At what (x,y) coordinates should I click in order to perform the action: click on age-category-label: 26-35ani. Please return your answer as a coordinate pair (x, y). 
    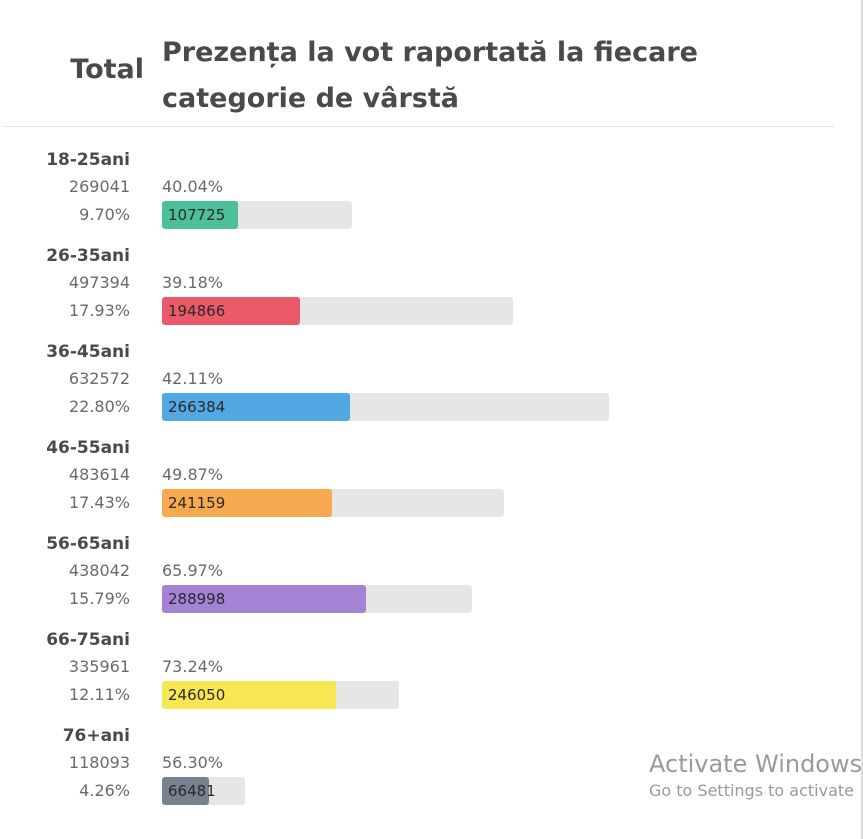
    Looking at the image, I should click on (88, 256).